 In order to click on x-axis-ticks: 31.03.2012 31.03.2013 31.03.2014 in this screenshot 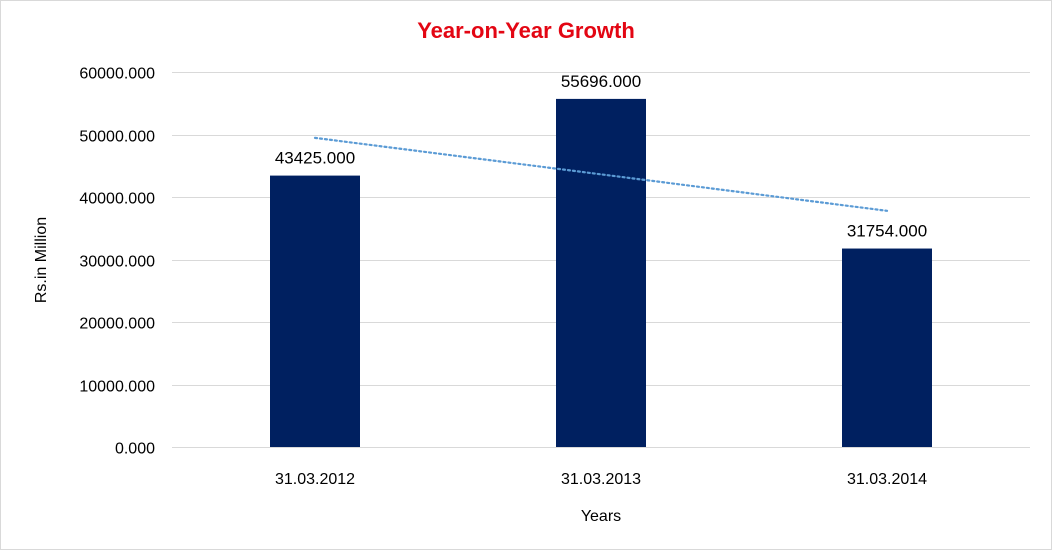, I will do `click(601, 479)`.